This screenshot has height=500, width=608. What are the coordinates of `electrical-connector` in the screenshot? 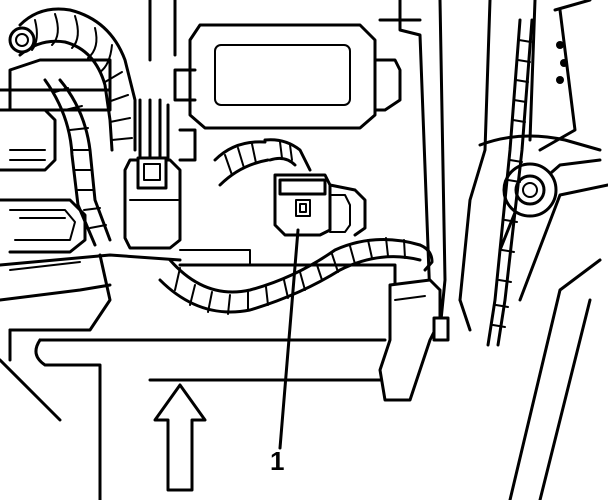 It's located at (320, 205).